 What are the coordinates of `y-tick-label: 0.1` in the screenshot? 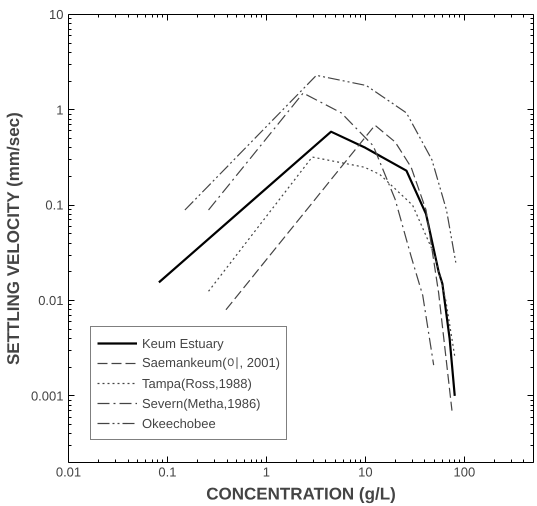 It's located at (54, 205).